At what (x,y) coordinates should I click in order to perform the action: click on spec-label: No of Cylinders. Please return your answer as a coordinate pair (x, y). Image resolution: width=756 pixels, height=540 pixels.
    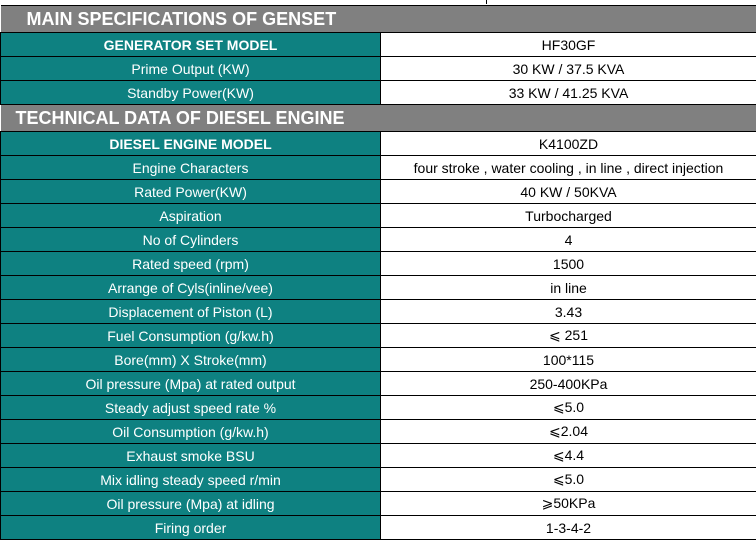
    Looking at the image, I should click on (191, 240).